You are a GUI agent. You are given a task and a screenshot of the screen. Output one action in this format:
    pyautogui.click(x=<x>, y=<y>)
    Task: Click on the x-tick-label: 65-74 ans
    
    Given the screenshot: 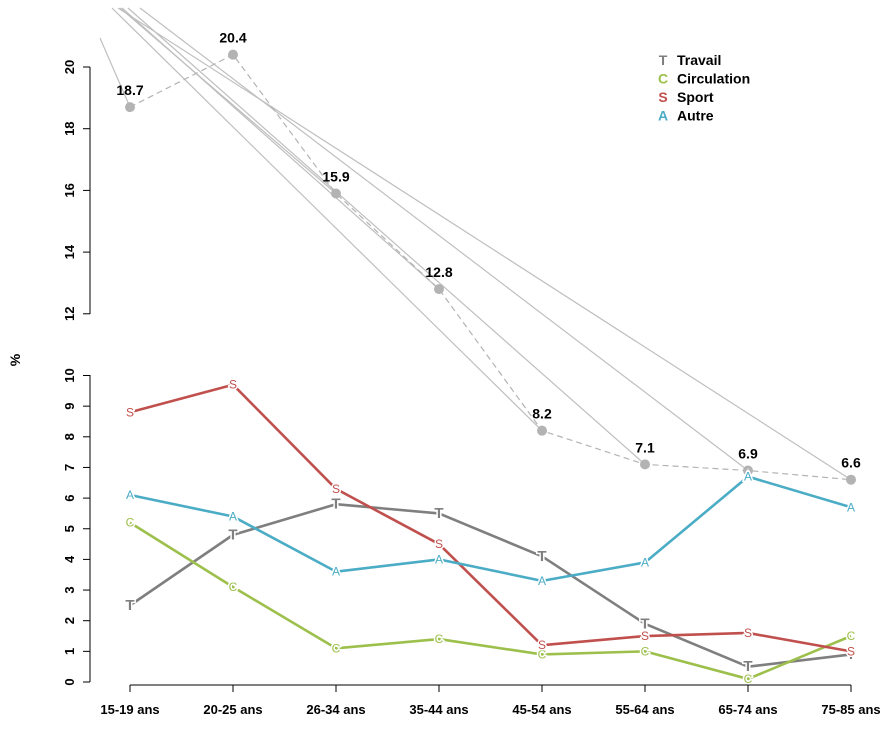 What is the action you would take?
    pyautogui.click(x=747, y=709)
    